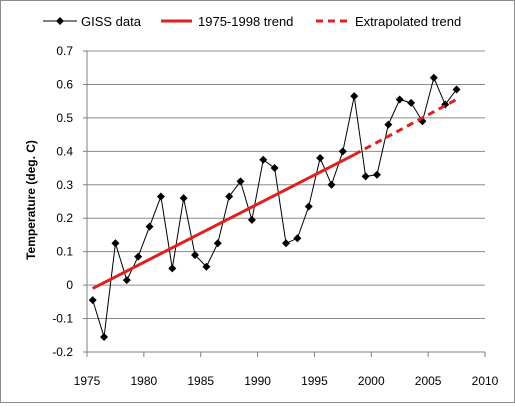 The image size is (515, 407). I want to click on y-tick-label: 0.4, so click(64, 151).